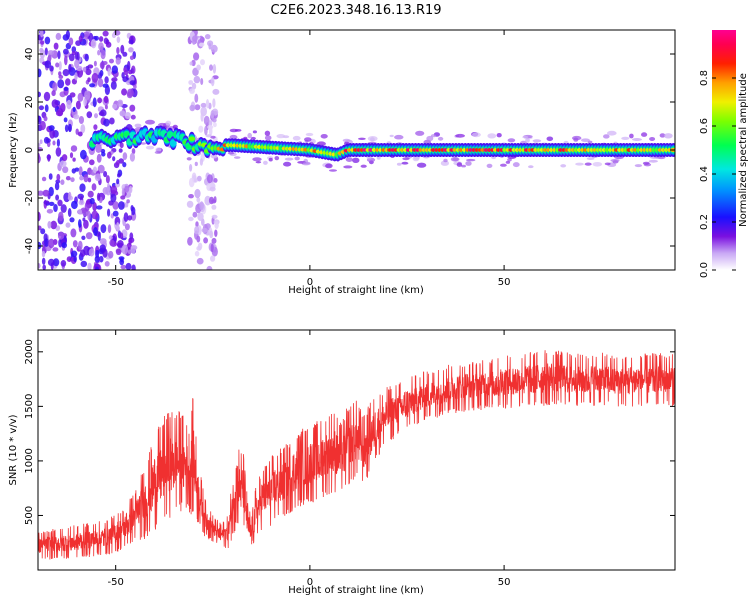  What do you see at coordinates (29, 351) in the screenshot?
I see `y-tick-label: 2000` at bounding box center [29, 351].